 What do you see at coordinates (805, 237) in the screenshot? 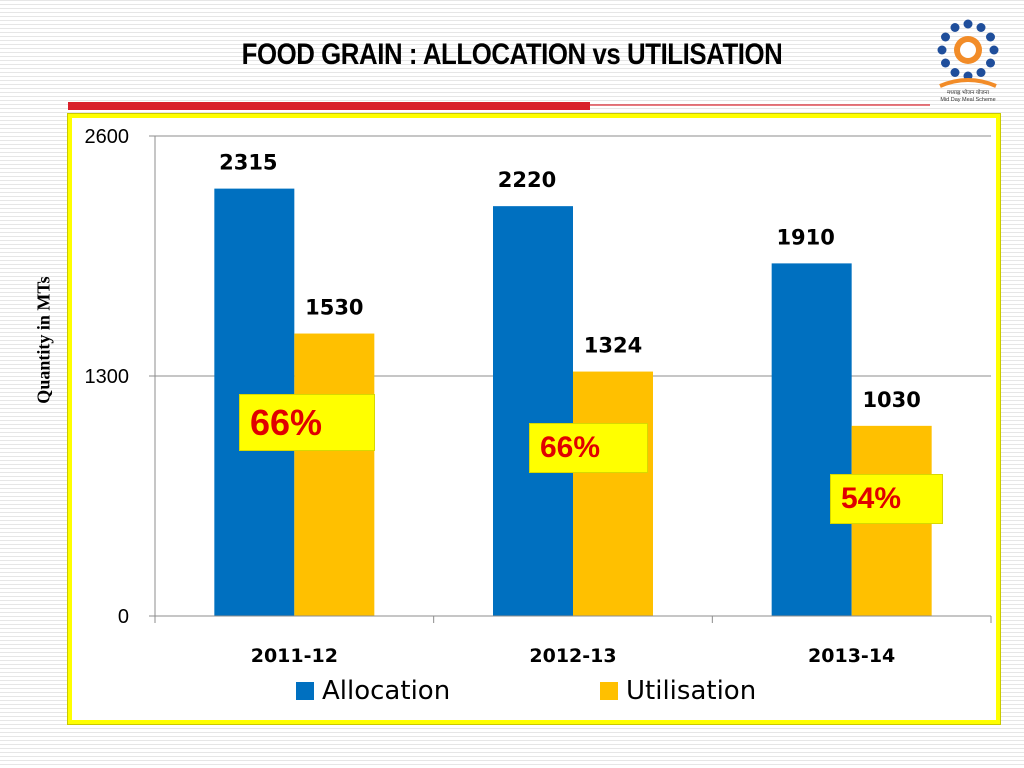
I see `data-label-allocation-2013-14: 1910` at bounding box center [805, 237].